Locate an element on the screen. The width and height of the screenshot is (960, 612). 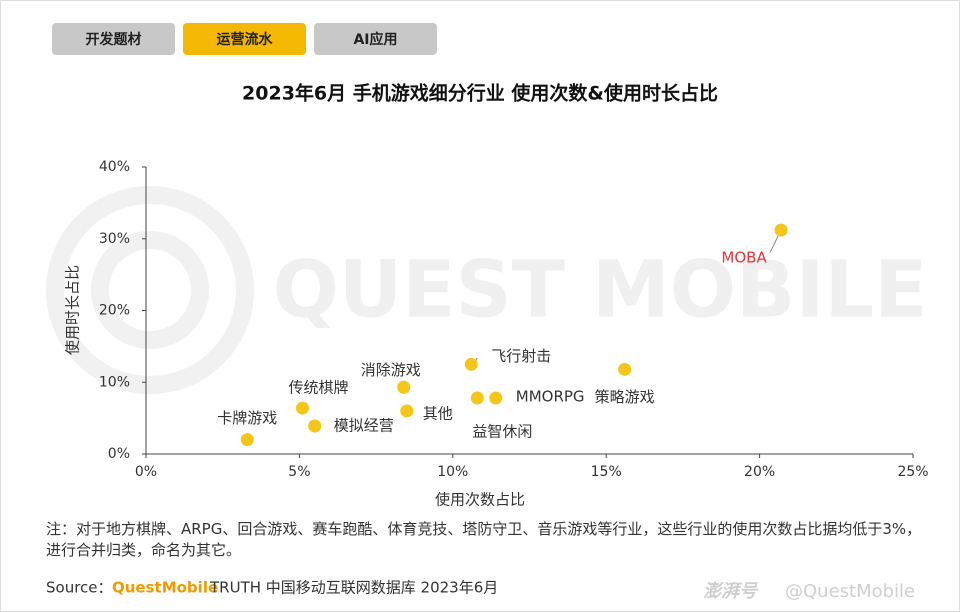
point-label: MOBA is located at coordinates (744, 258).